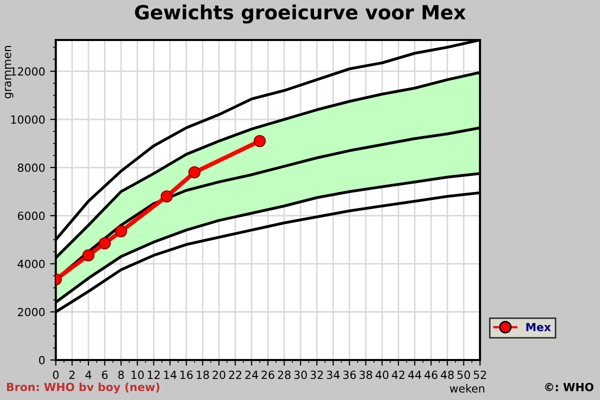 The height and width of the screenshot is (400, 600). Describe the element at coordinates (366, 375) in the screenshot. I see `x-tick-label: 38` at that location.